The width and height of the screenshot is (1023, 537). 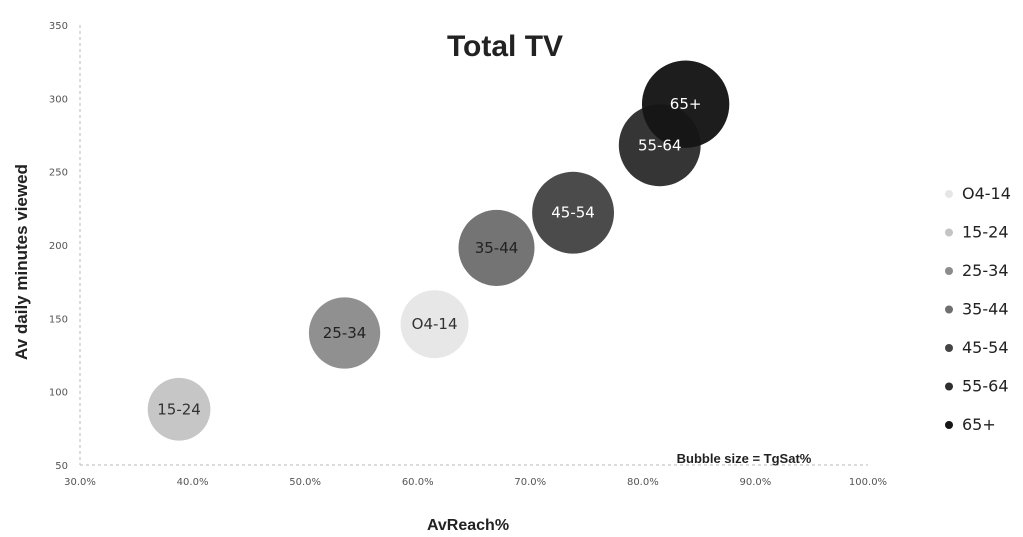 I want to click on x-tick-label: 30.0%, so click(x=80, y=482).